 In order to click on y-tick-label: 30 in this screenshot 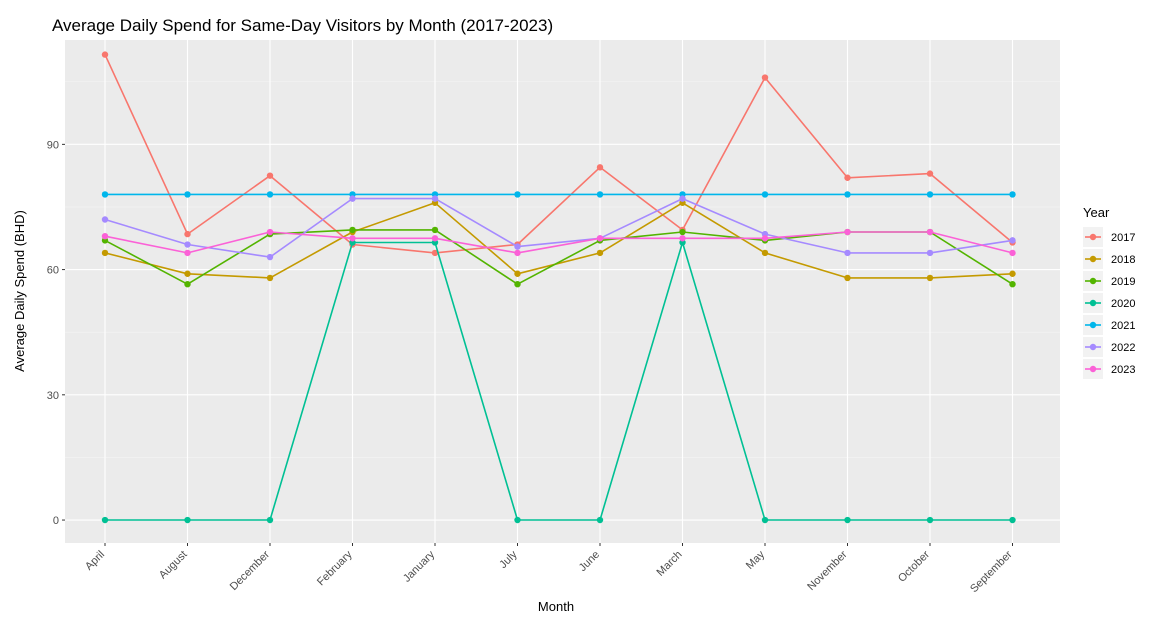, I will do `click(53, 396)`.